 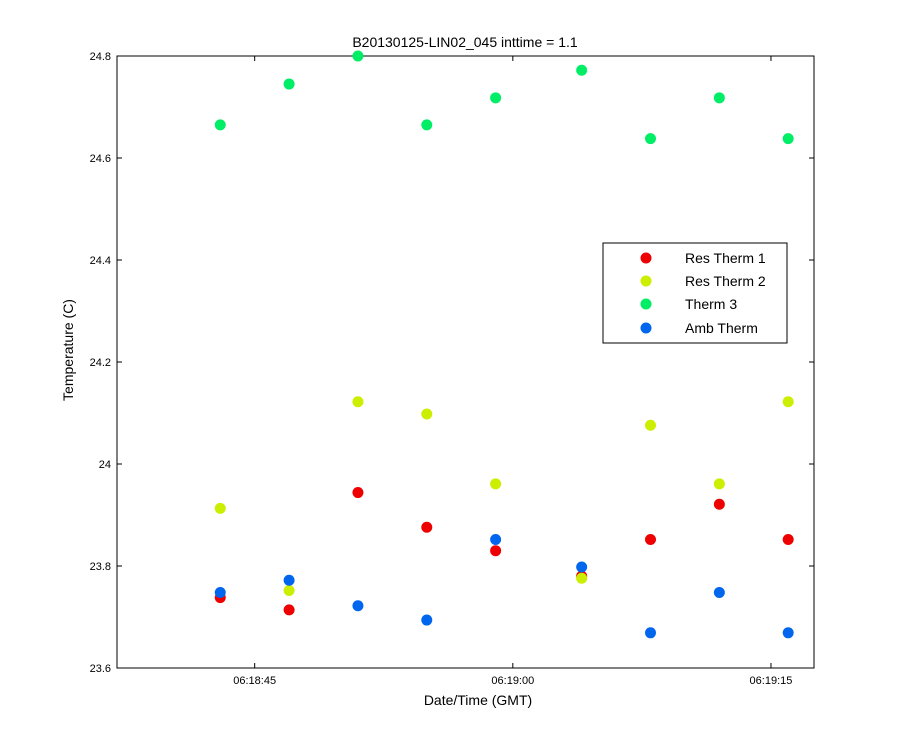 I want to click on x-tick-label: 06:18:45, so click(x=254, y=681).